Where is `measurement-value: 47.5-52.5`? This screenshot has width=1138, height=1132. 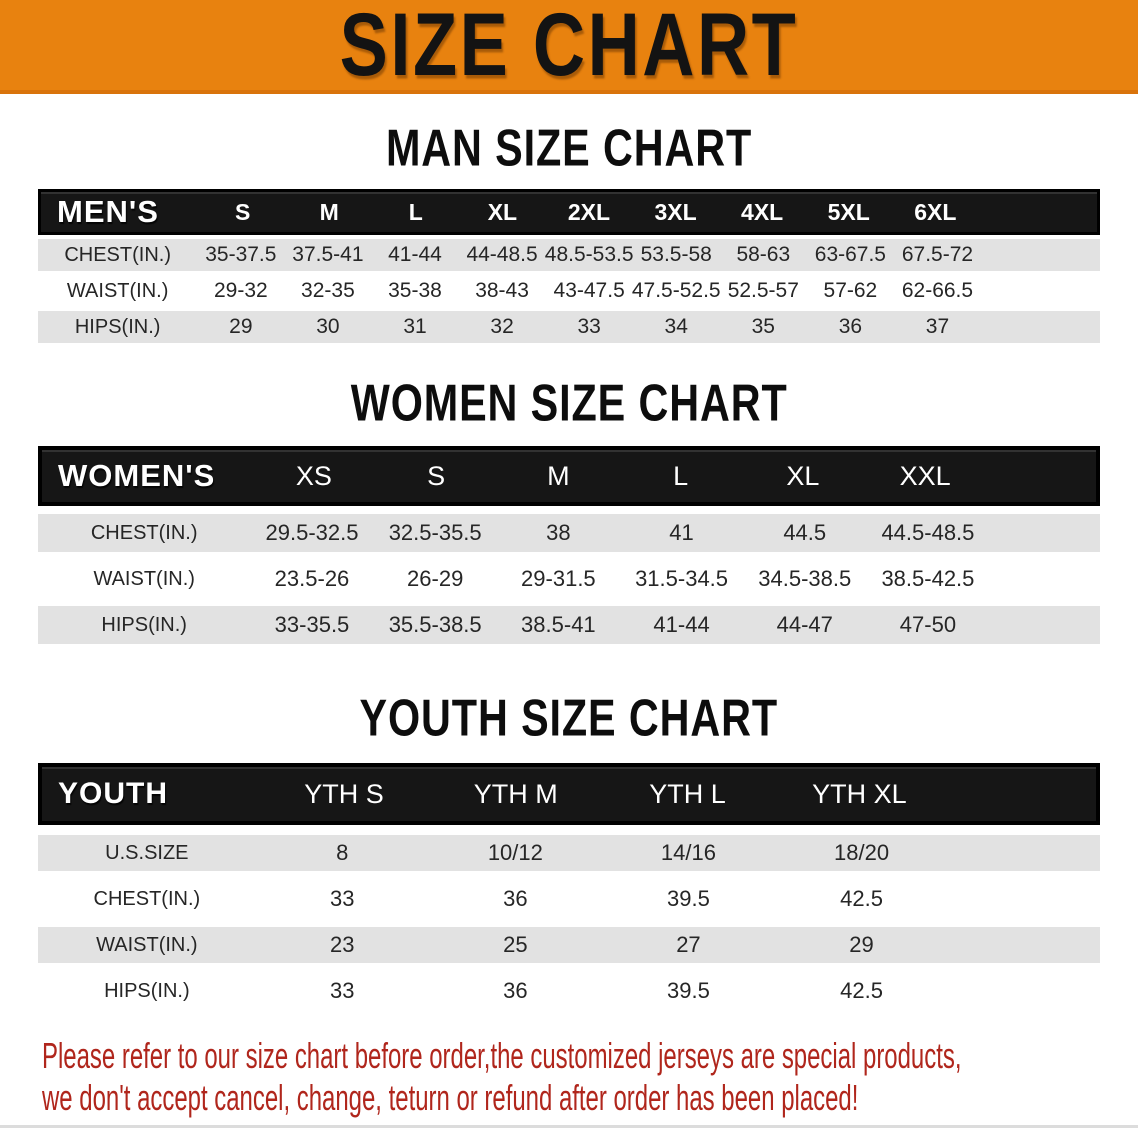 measurement-value: 47.5-52.5 is located at coordinates (676, 290).